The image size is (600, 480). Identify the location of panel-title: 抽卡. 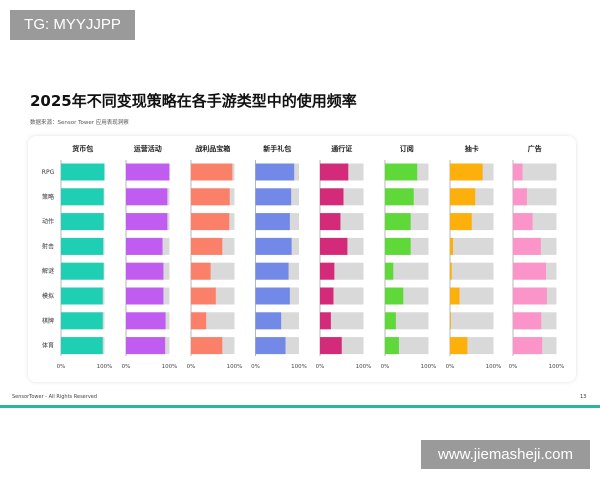
(472, 148).